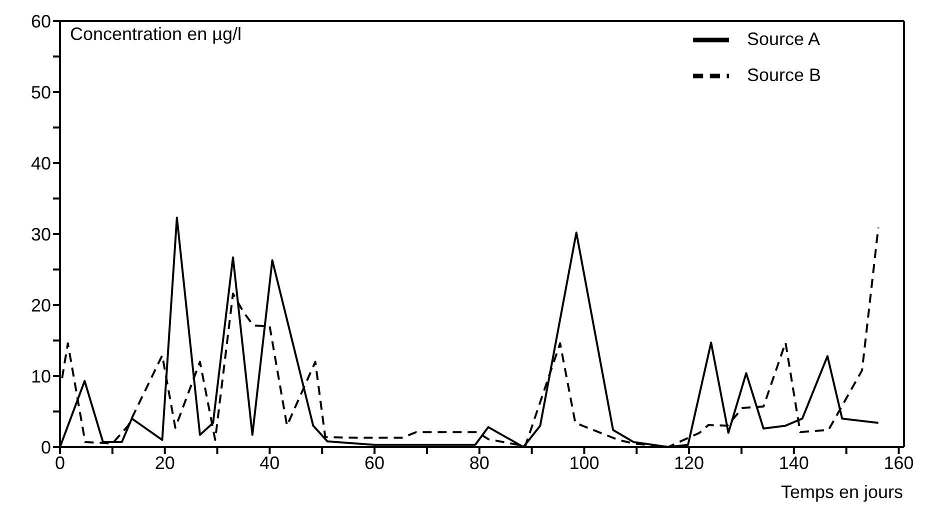  What do you see at coordinates (783, 38) in the screenshot?
I see `legend-label: Source A` at bounding box center [783, 38].